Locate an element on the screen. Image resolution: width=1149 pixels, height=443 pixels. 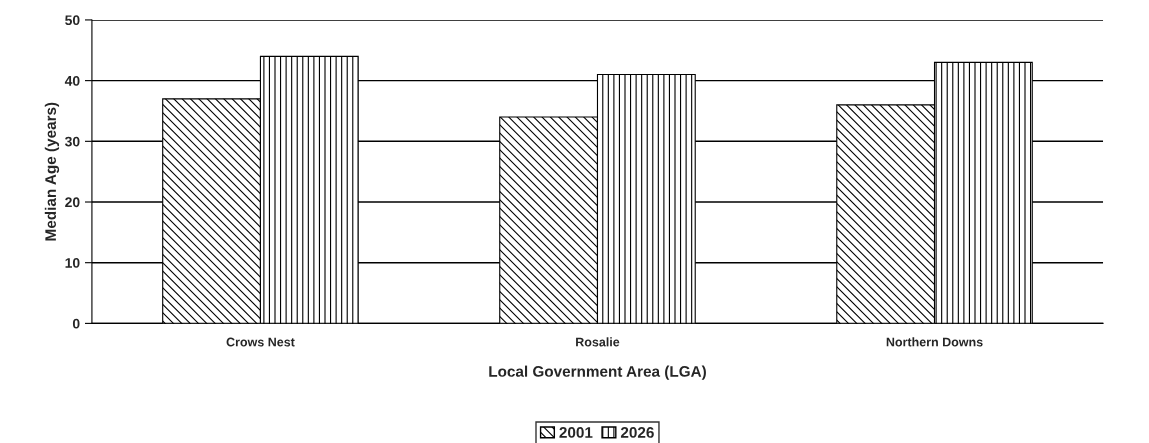
x-tick-label: Northern Downs is located at coordinates (934, 342).